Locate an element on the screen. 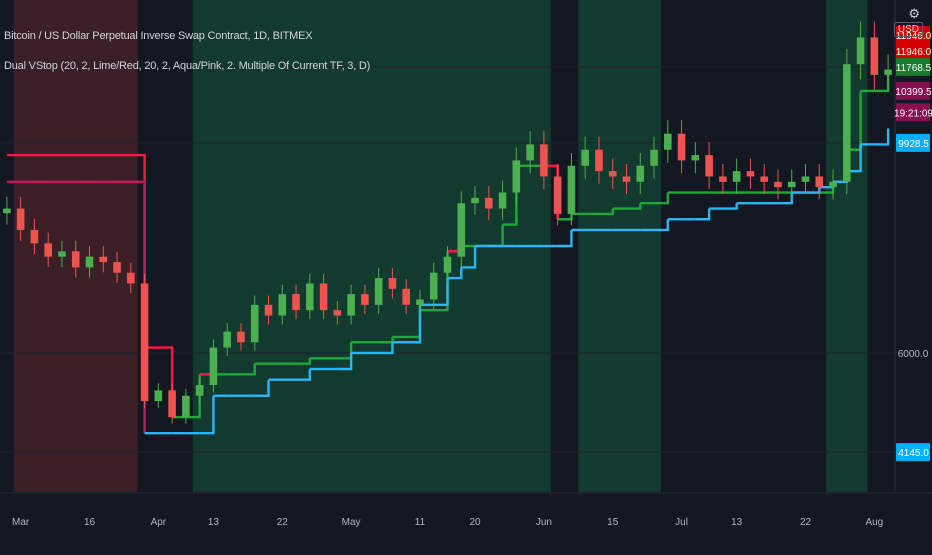 The image size is (932, 555). x-tick-label: 11 is located at coordinates (420, 522).